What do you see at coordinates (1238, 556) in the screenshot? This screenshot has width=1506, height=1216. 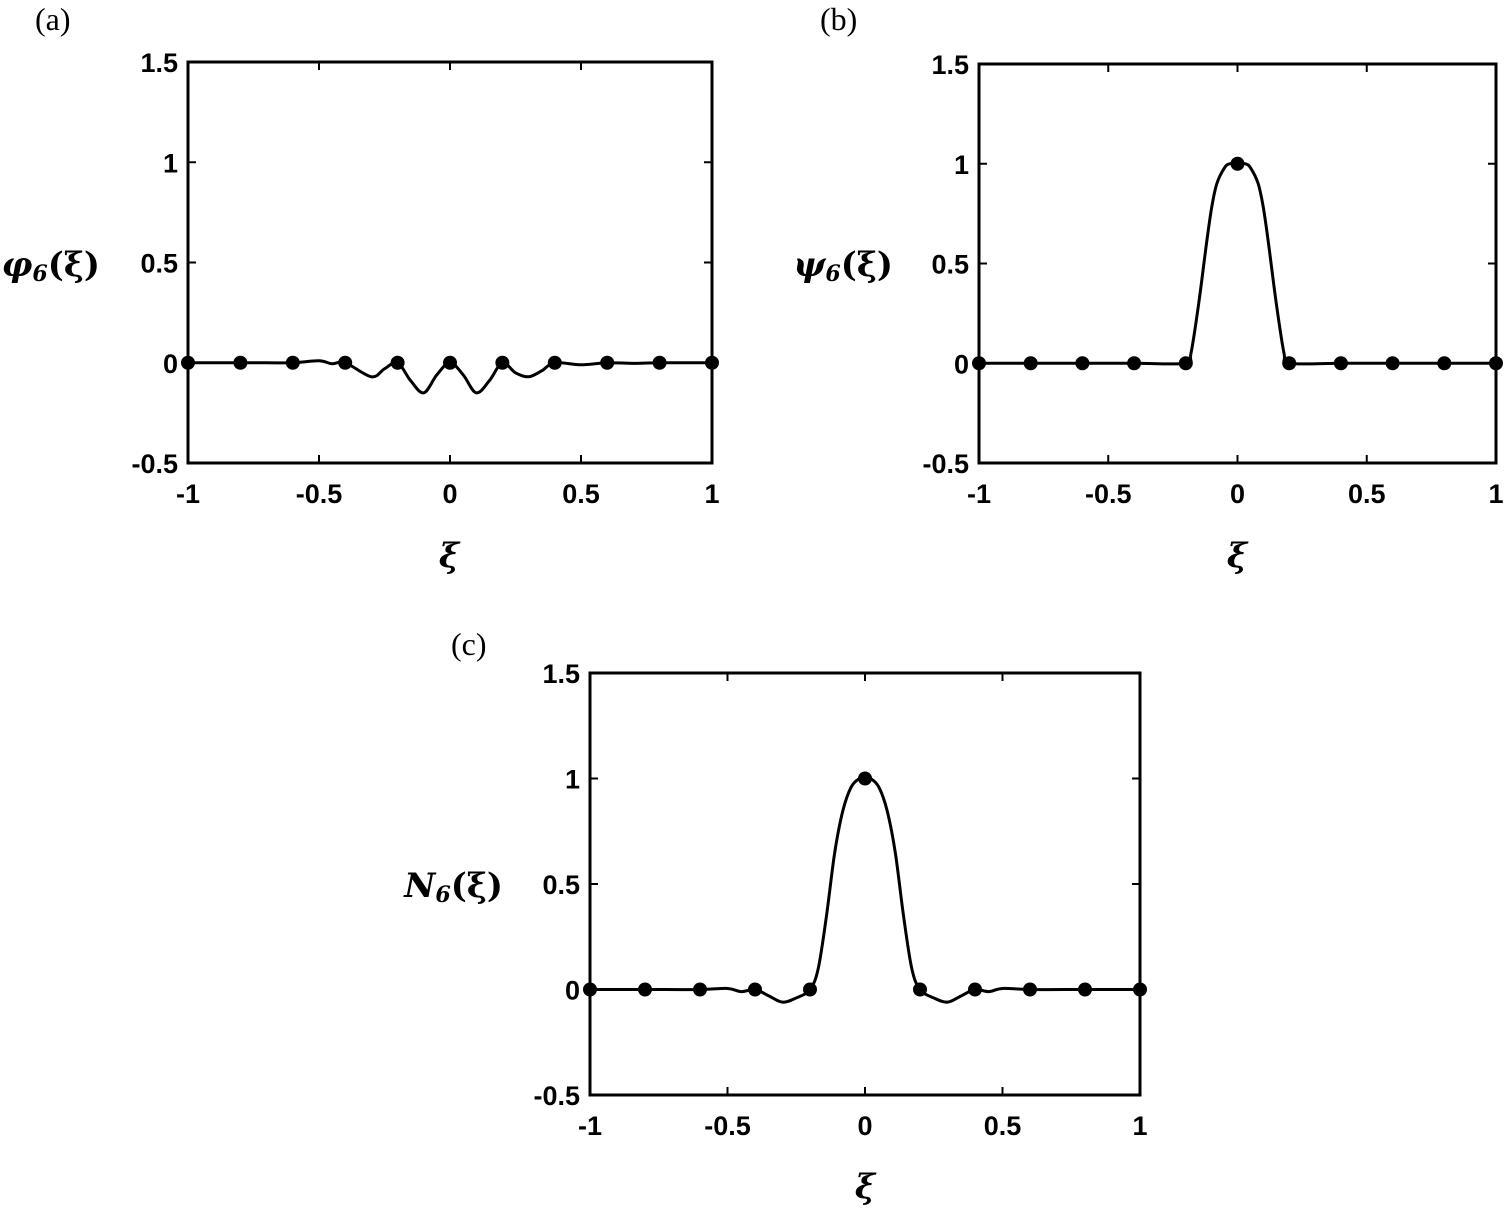 I see `xlabel-b: ξ` at bounding box center [1238, 556].